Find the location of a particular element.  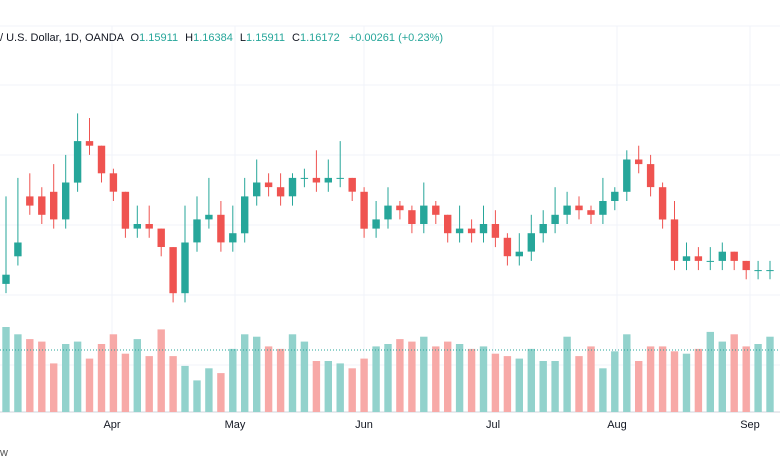

x-tick-label: Jul is located at coordinates (493, 425).